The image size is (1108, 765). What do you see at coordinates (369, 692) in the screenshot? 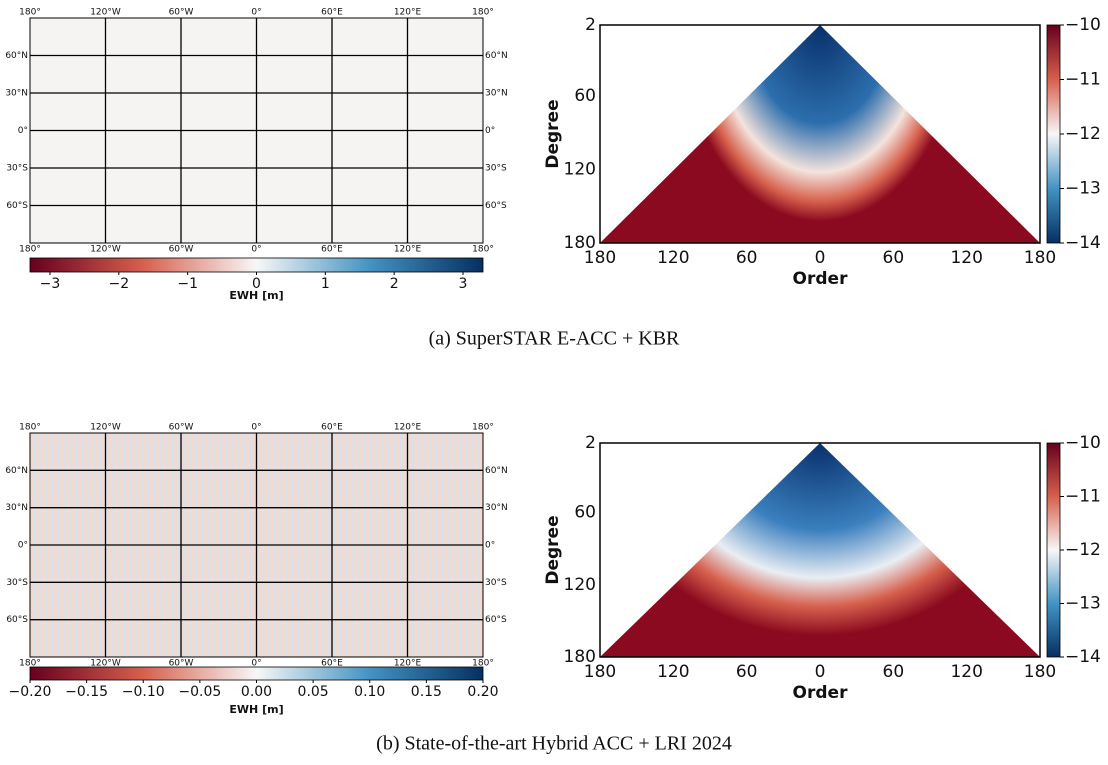
I see `colorbar-tick-label: 0.10` at bounding box center [369, 692].